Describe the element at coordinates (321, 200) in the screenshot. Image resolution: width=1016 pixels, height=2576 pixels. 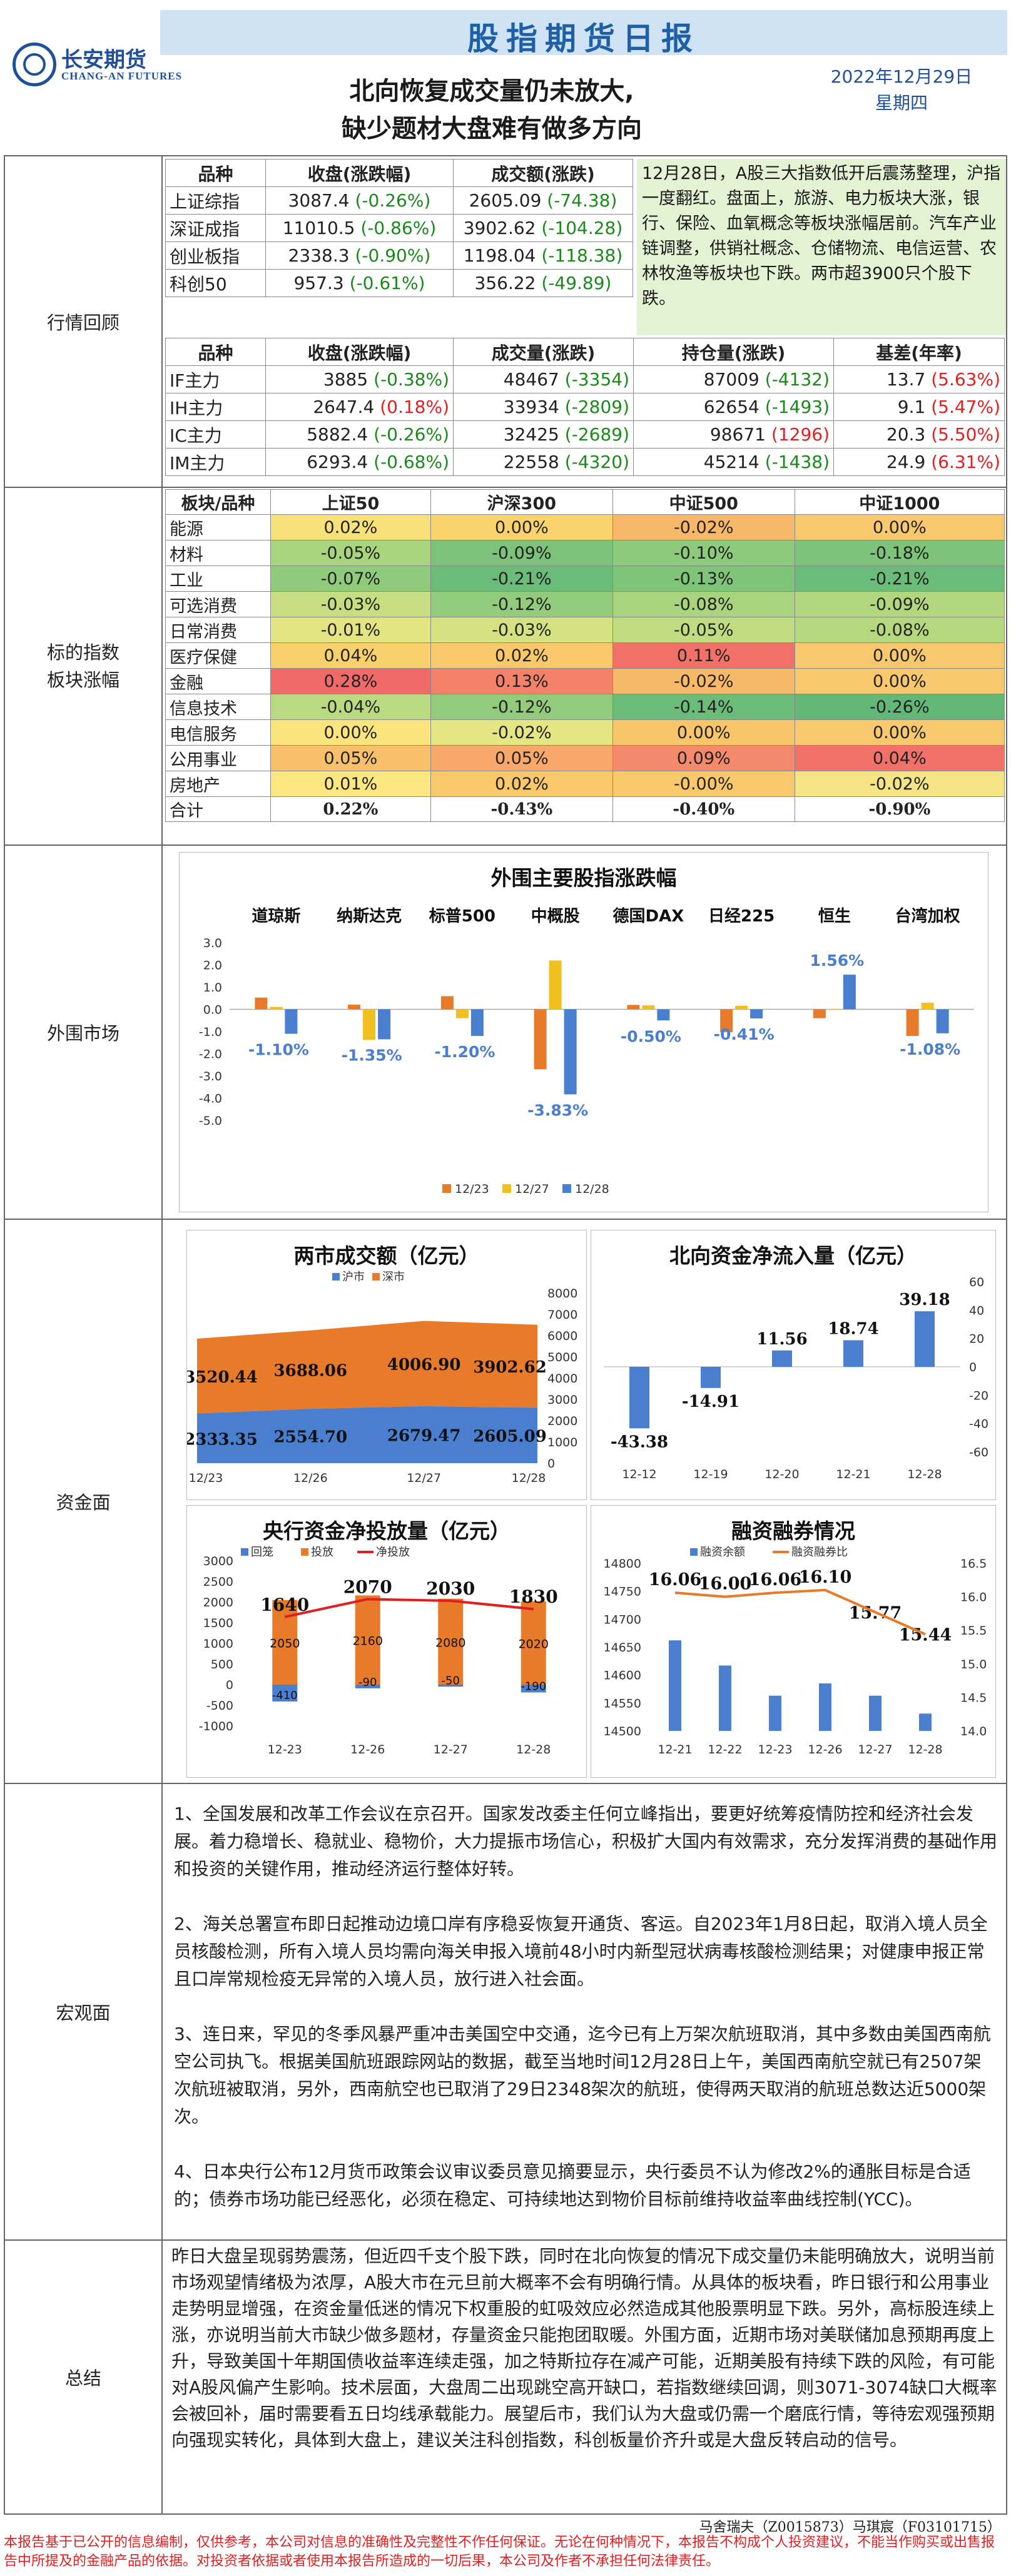
I see `close-value: 3087.4` at that location.